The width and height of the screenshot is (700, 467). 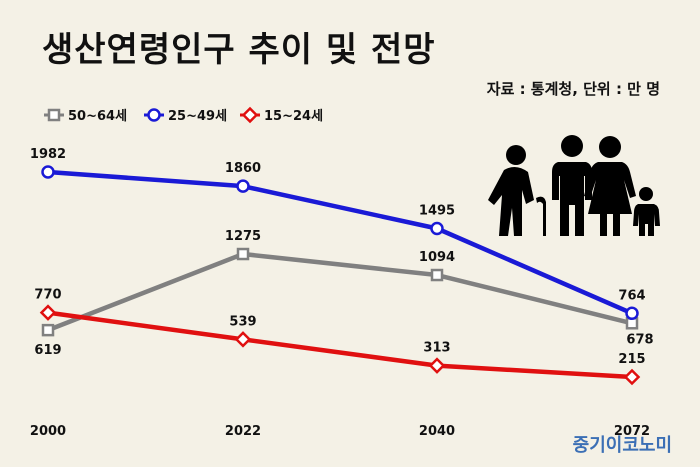 What do you see at coordinates (574, 185) in the screenshot?
I see `family-icon` at bounding box center [574, 185].